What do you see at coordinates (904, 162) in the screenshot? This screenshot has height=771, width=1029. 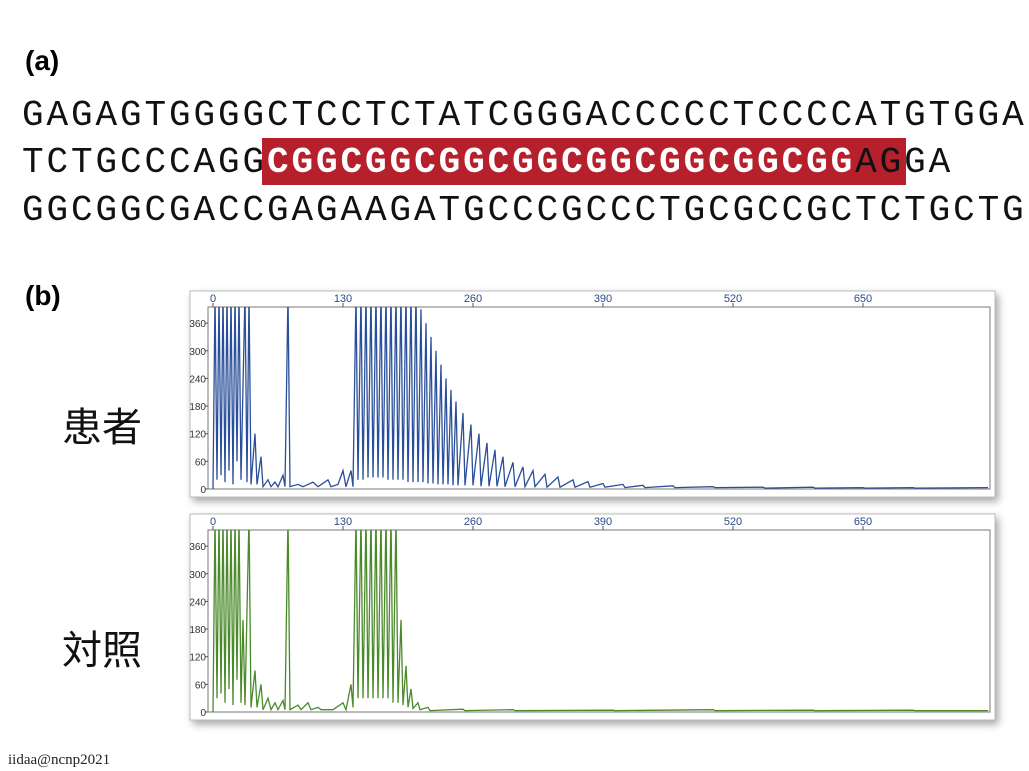 I see `sequence-part: AGGA` at bounding box center [904, 162].